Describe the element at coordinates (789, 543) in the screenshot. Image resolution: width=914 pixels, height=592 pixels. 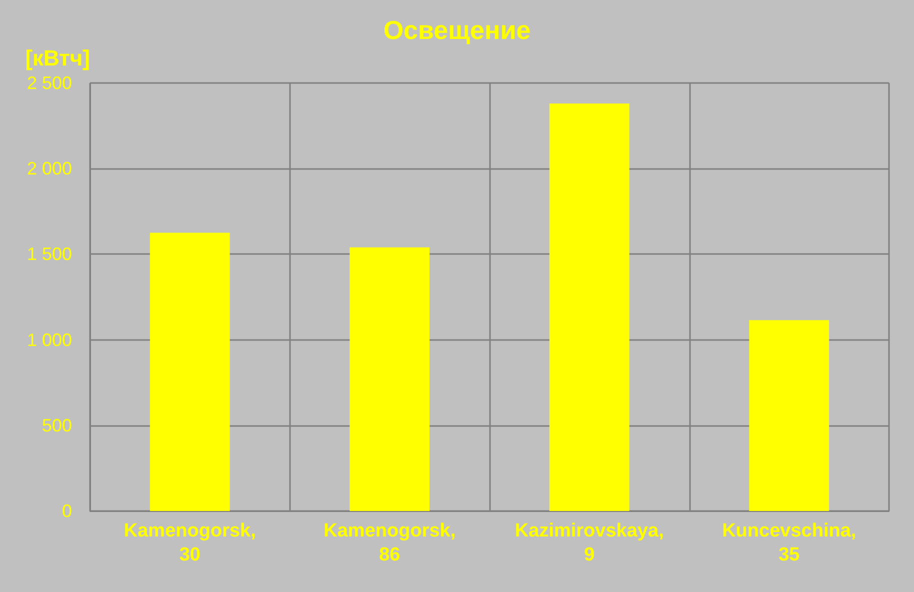
I see `x-tick-label: Kuncevschina, 35` at that location.